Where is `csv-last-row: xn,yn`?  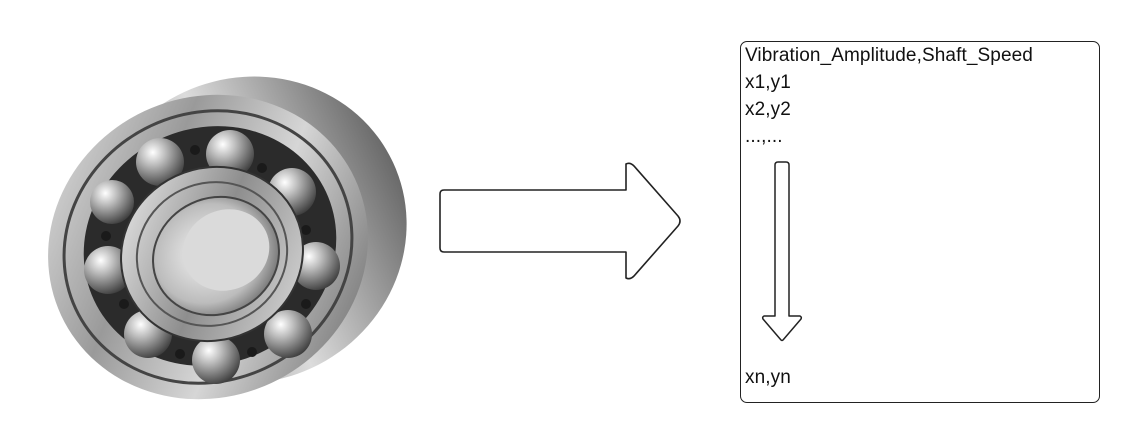 csv-last-row: xn,yn is located at coordinates (768, 377).